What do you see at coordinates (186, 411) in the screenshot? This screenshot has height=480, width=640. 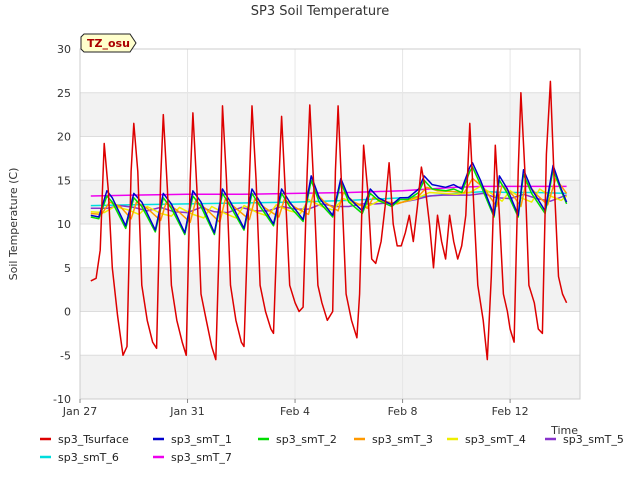 I see `x-tick-label: Jan 31` at bounding box center [186, 411].